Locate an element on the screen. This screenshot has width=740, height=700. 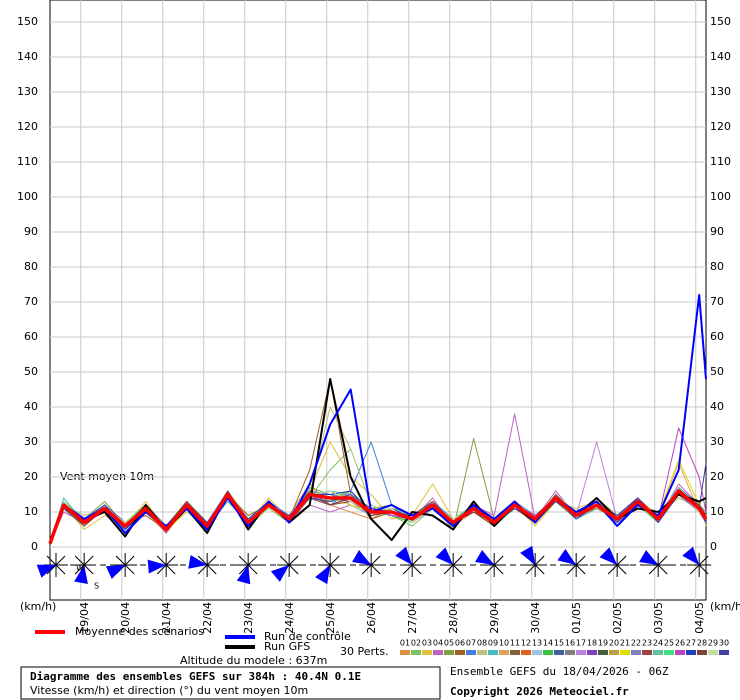
run-info: Ensemble GEFS du 18/04/2026 - 06Z is located at coordinates (559, 671).